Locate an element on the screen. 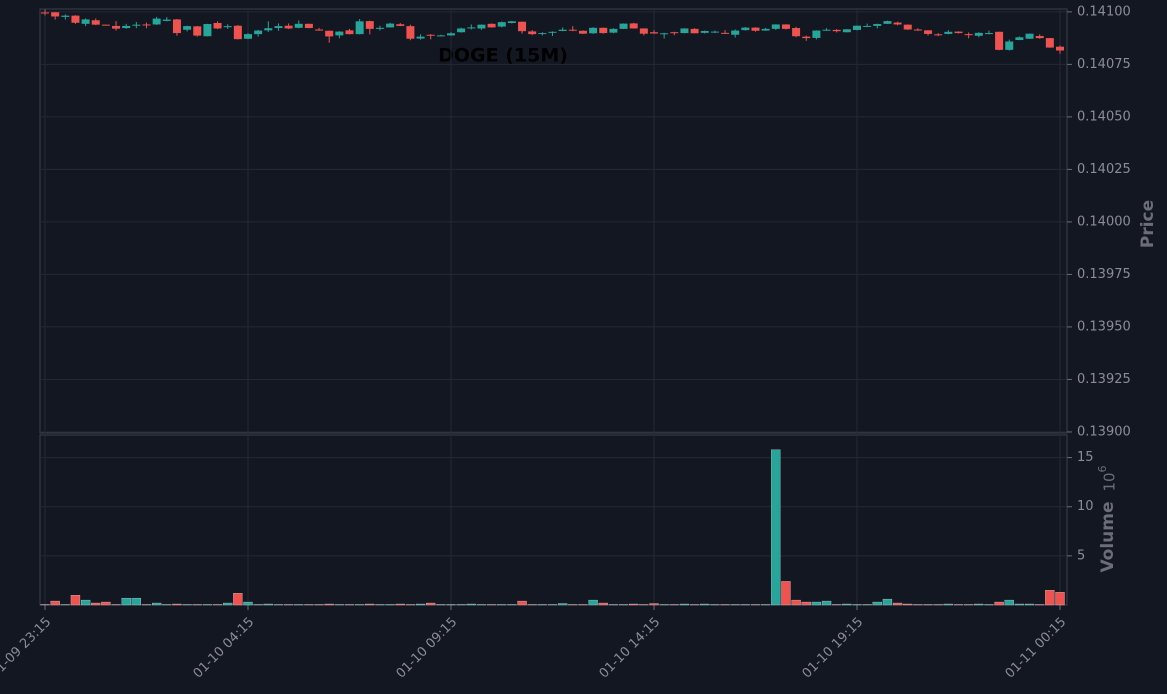 The width and height of the screenshot is (1167, 694). y-tick-label: 0.14075 is located at coordinates (1104, 64).